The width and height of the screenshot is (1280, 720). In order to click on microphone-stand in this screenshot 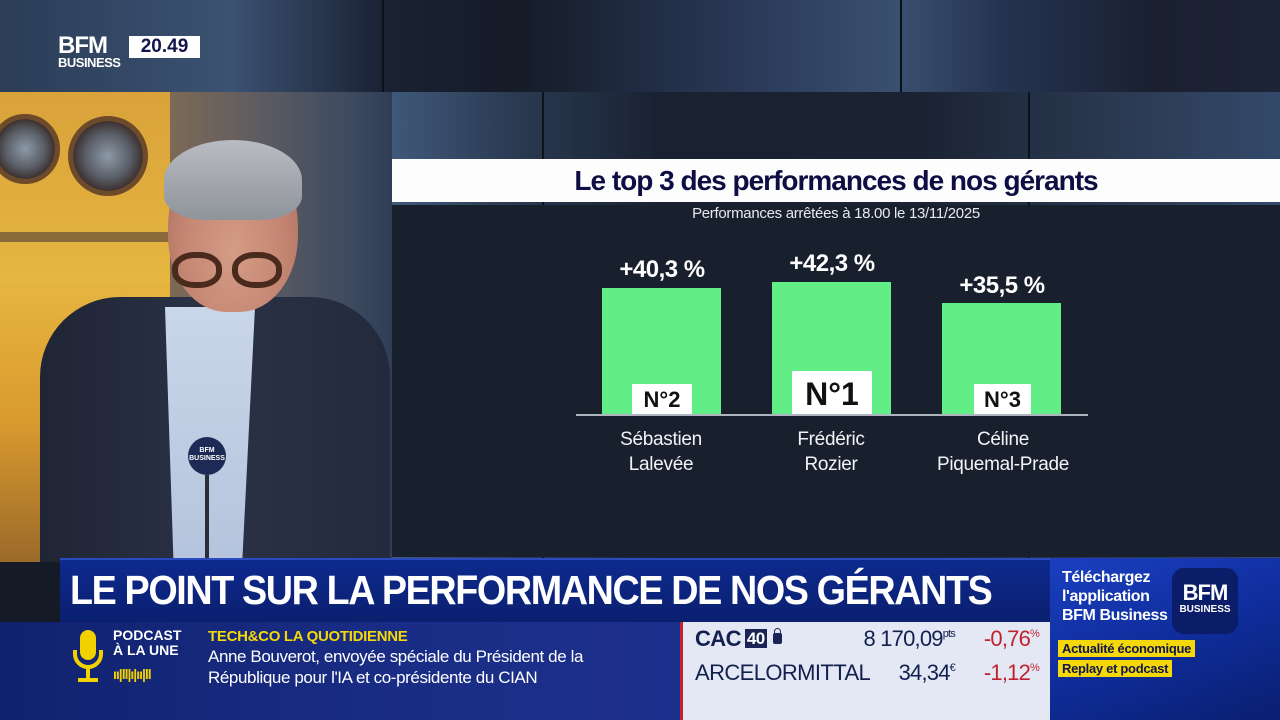, I will do `click(207, 518)`.